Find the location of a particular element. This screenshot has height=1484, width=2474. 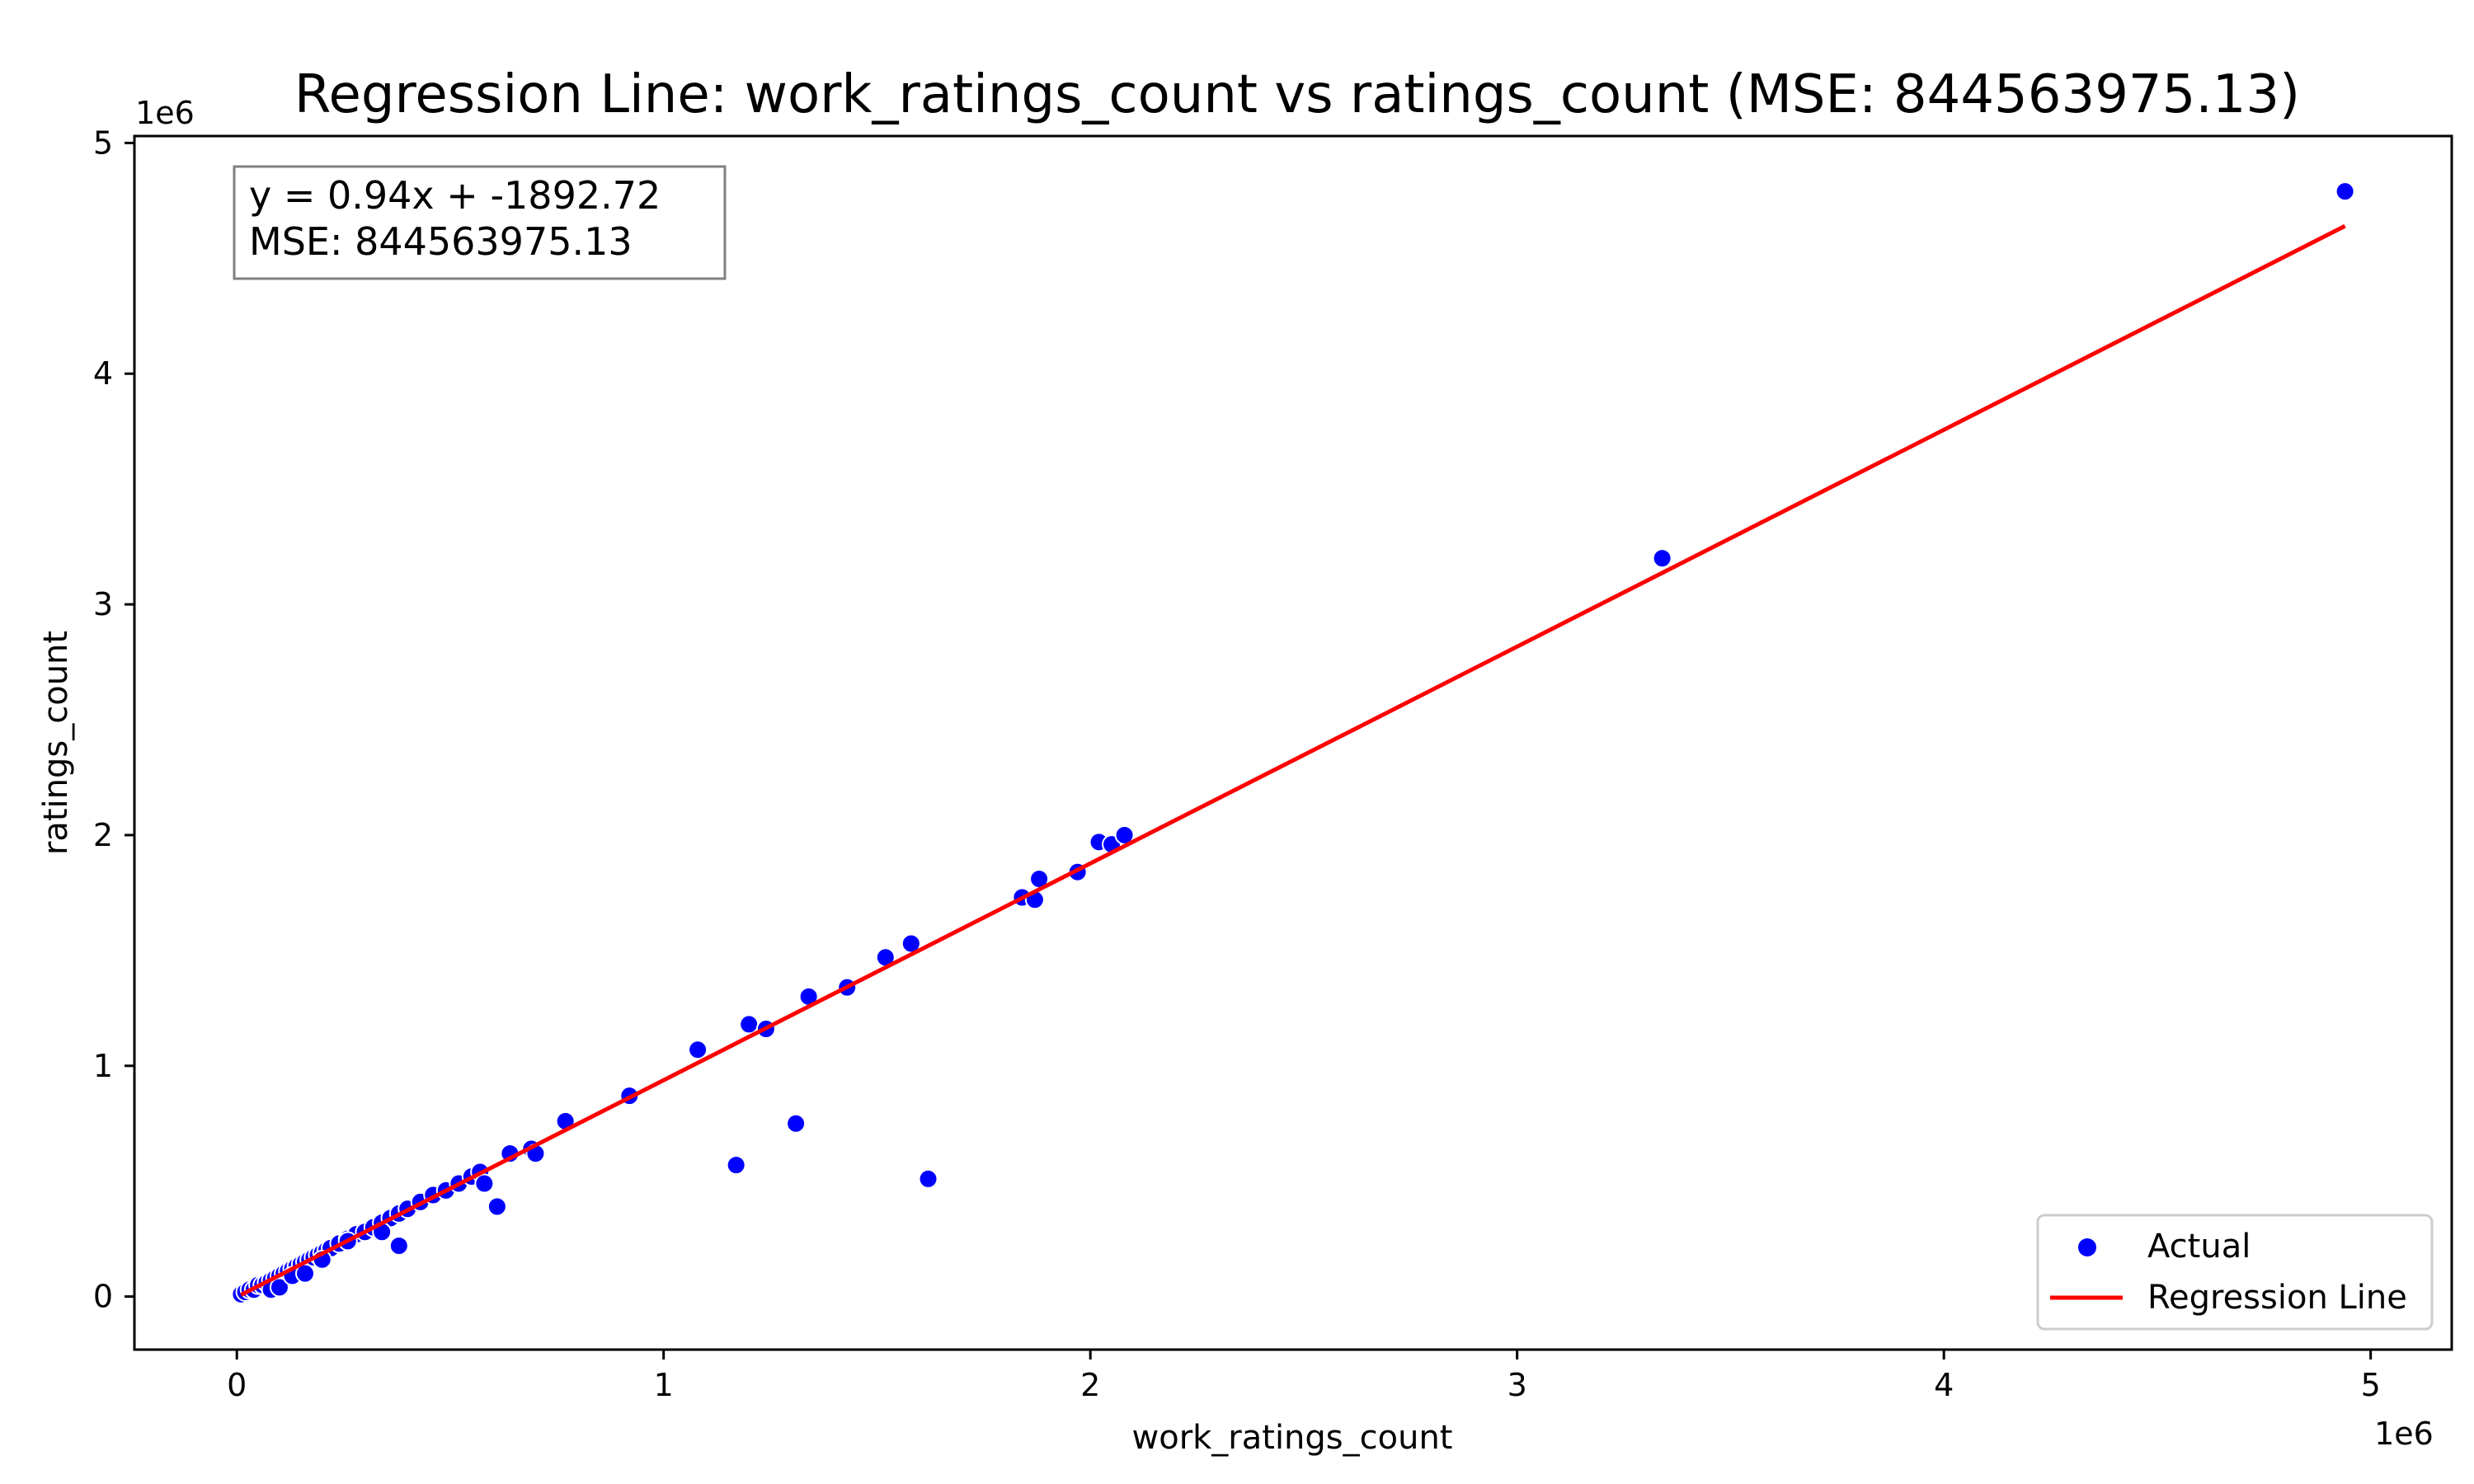

x-tick-label: 3 is located at coordinates (1517, 1385).